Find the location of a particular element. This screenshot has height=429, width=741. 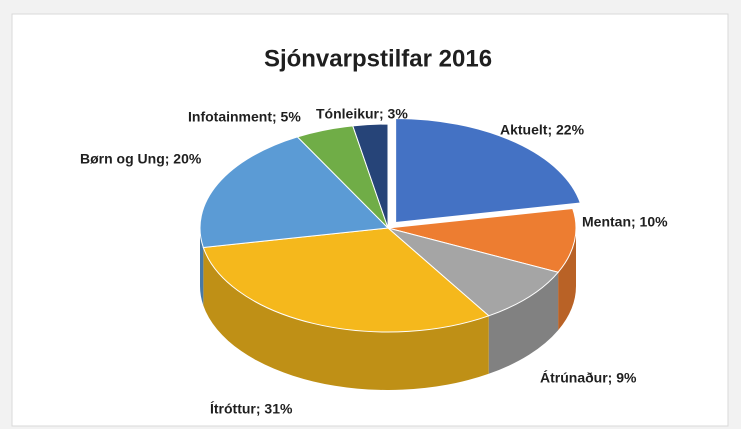

data-label: Børn og Ung; 20% is located at coordinates (141, 159).